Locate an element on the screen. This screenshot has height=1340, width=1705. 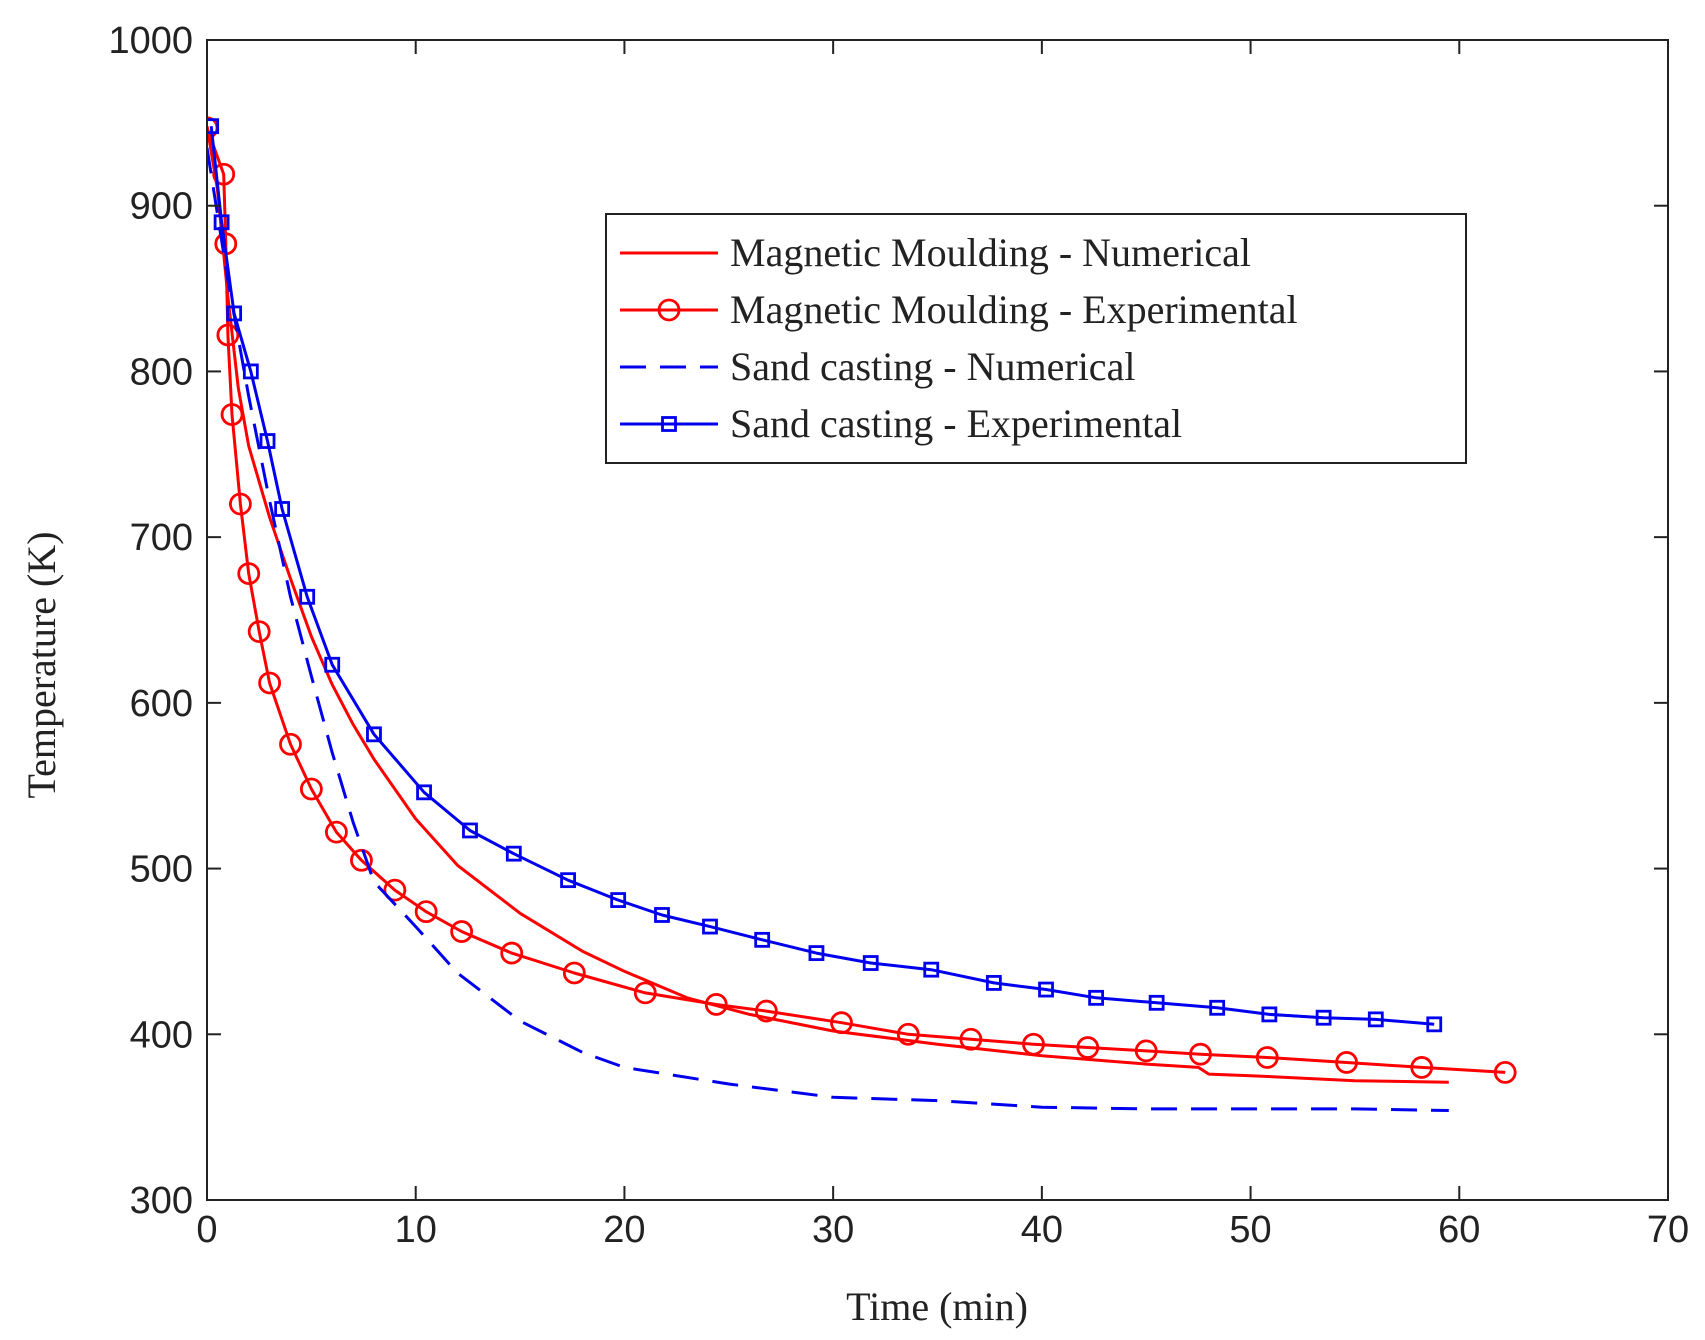
legend-box is located at coordinates (1036, 338).